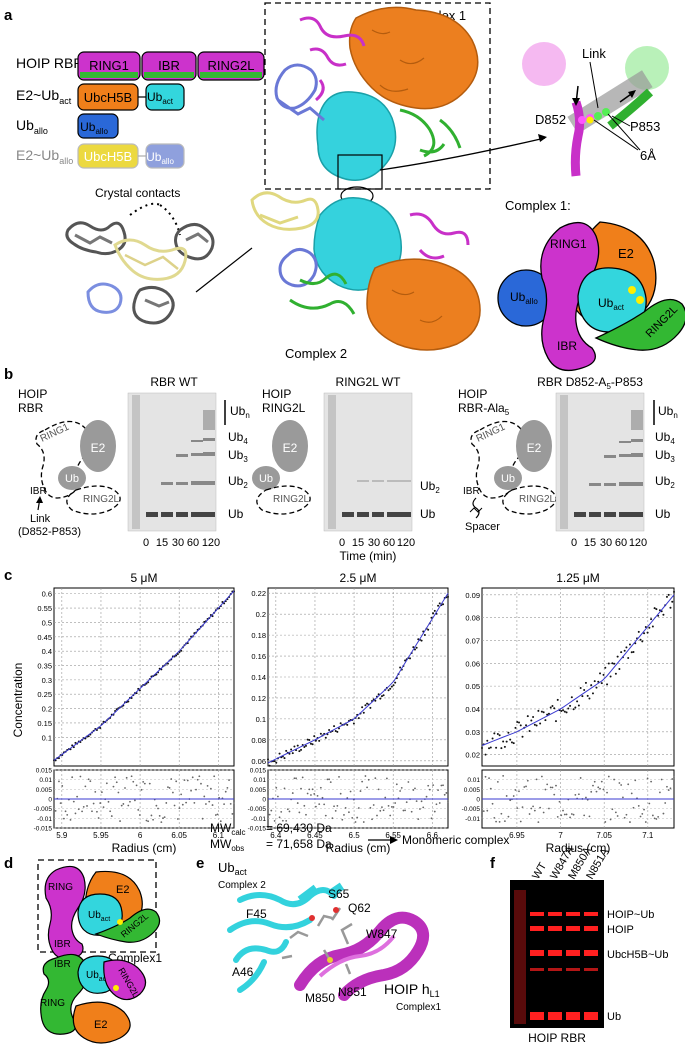 This screenshot has height=1046, width=685. What do you see at coordinates (101, 499) in the screenshot?
I see `svg-text: RING2L` at bounding box center [101, 499].